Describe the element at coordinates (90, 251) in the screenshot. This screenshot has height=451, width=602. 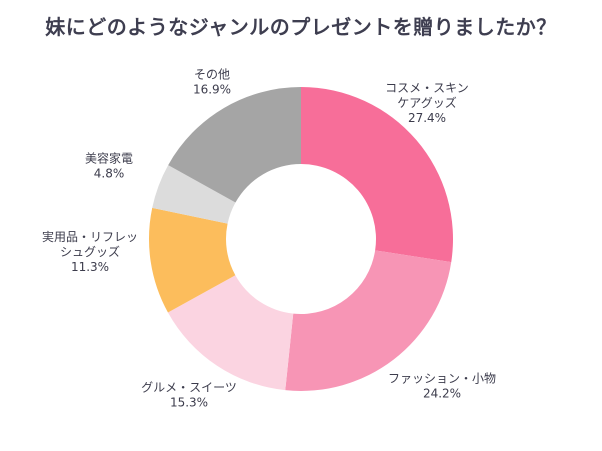
I see `slice-label-4: 実用品・リフレッシュグッズ 11.3%` at that location.